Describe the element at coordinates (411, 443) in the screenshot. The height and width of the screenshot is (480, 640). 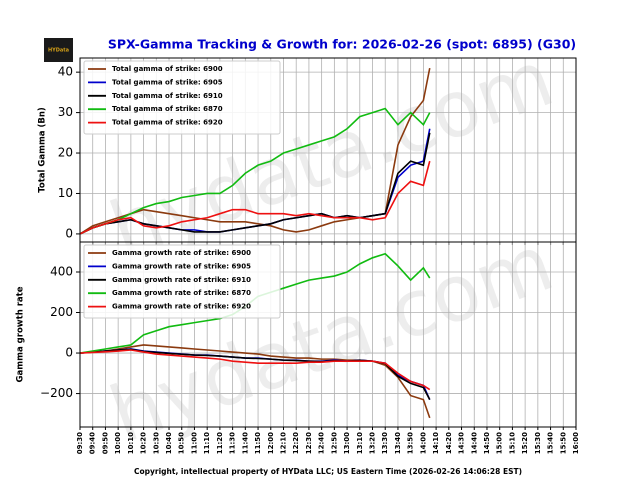
I see `x-tick-label: 13:50` at that location.